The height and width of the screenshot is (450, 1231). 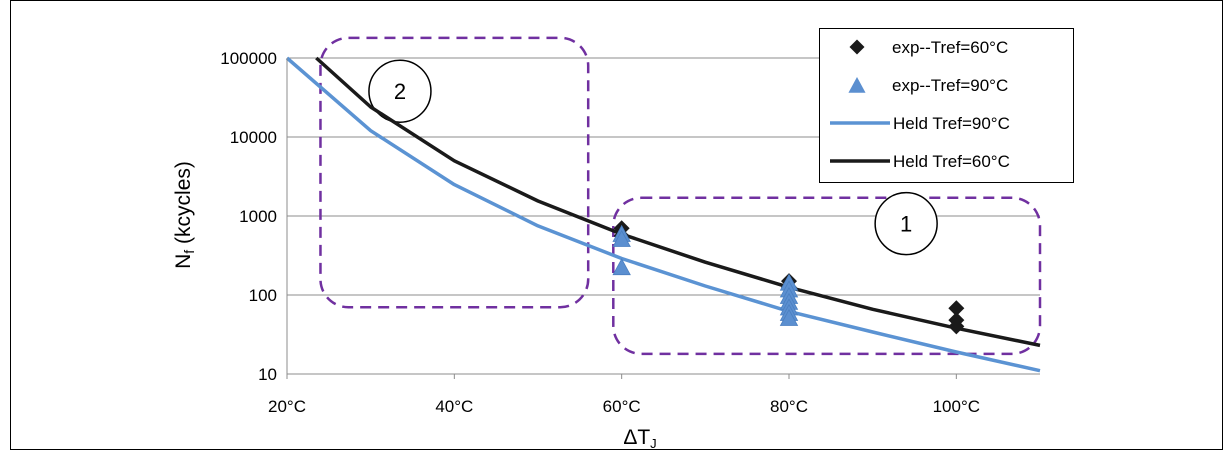 I want to click on x-tick-labels: 20°C 40°C 60°C 80°C 100°C, so click(x=624, y=406).